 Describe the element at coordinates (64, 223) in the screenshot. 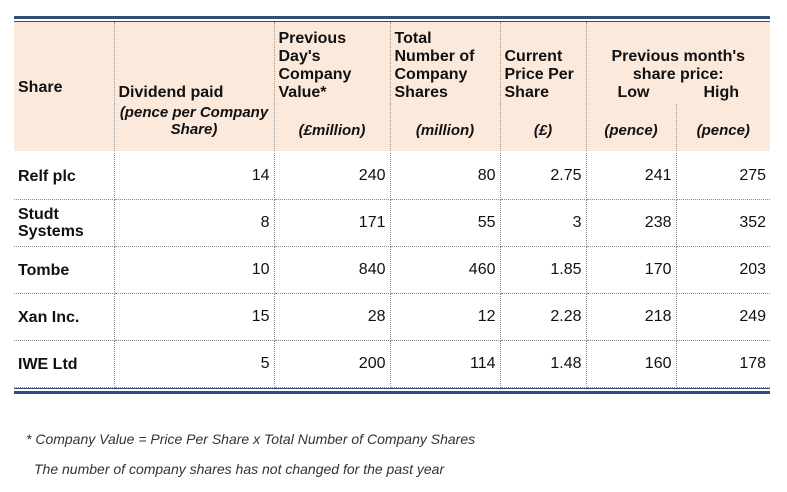

I see `cell-share: Studt Systems` at that location.